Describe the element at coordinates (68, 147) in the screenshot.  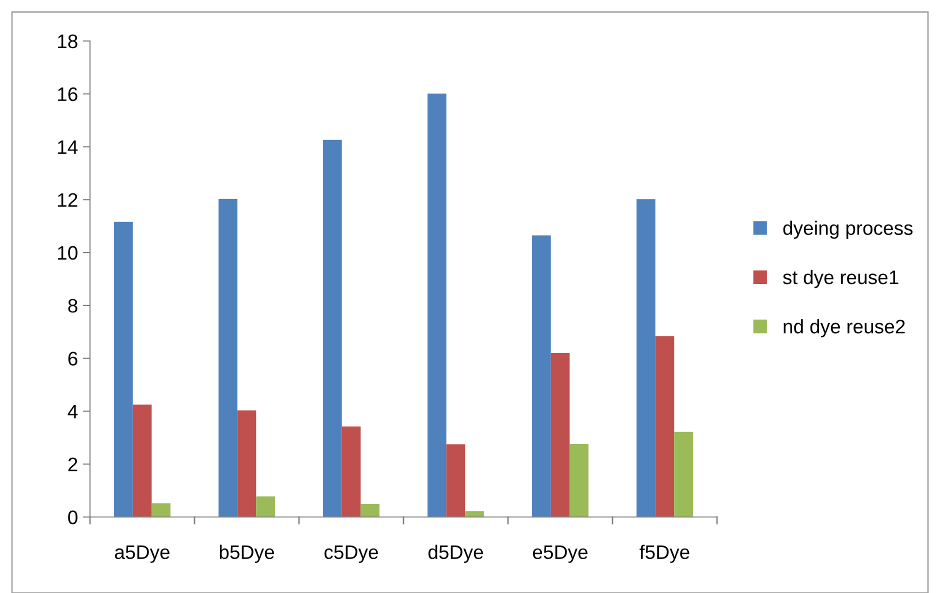
I see `y-tick-label: 14` at that location.